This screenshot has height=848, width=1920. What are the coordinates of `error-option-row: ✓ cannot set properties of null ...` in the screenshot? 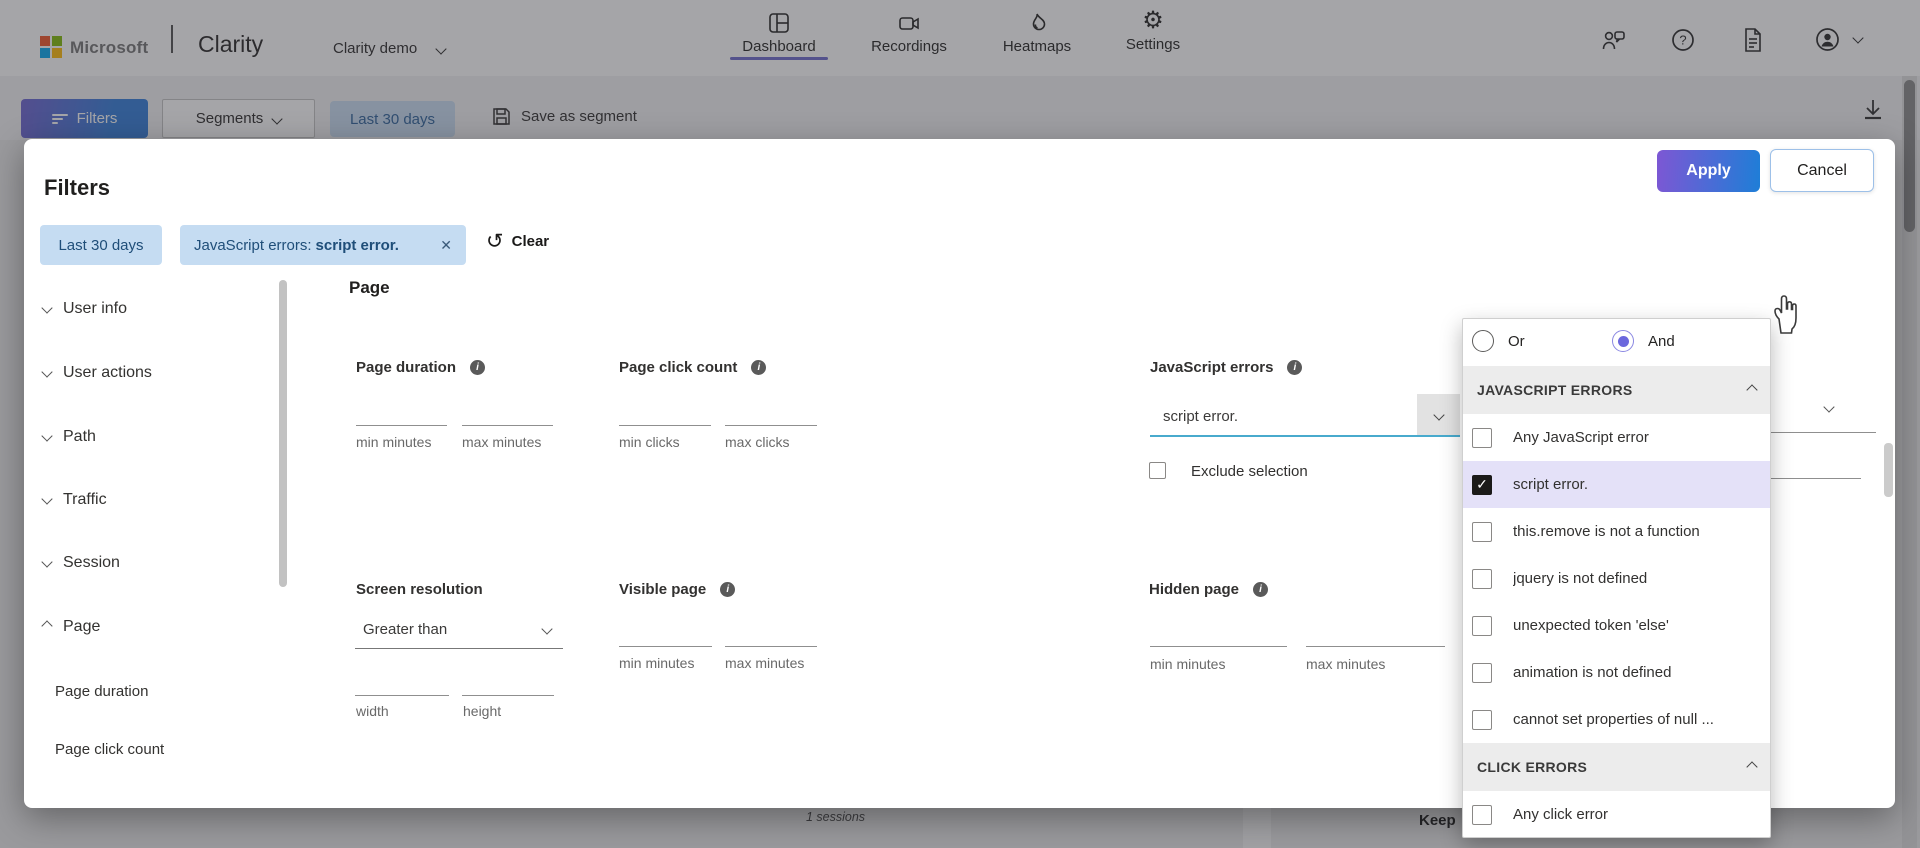 It's located at (1616, 719).